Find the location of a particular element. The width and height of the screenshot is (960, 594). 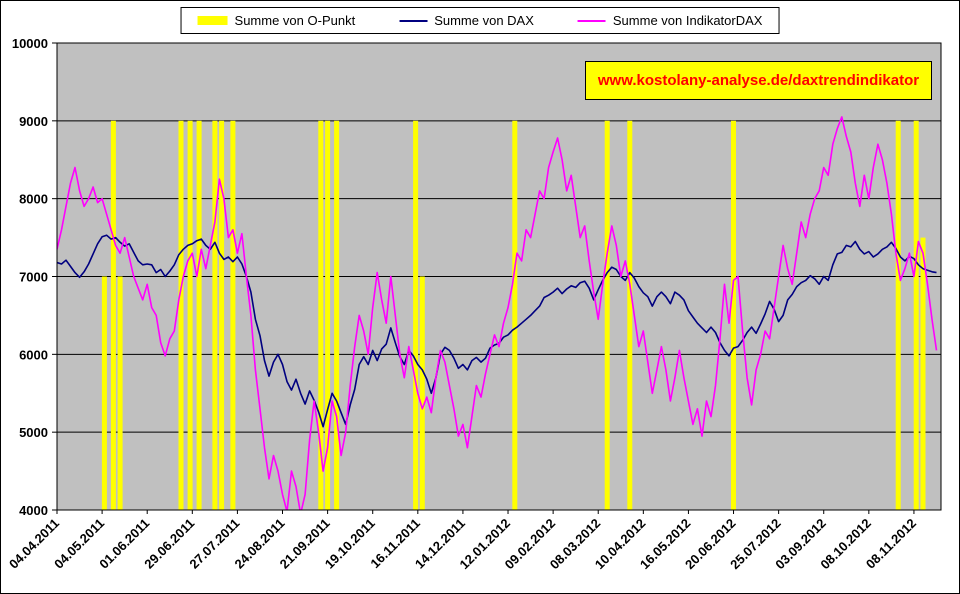

y-tick-label: 6000 is located at coordinates (33, 354).